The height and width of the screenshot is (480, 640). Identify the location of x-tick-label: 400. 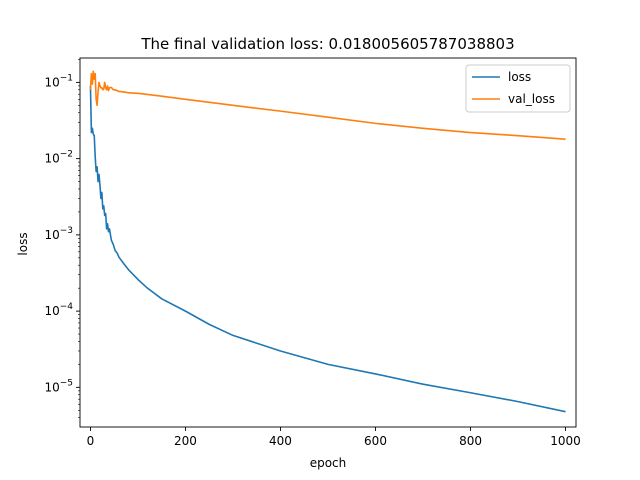
(280, 441).